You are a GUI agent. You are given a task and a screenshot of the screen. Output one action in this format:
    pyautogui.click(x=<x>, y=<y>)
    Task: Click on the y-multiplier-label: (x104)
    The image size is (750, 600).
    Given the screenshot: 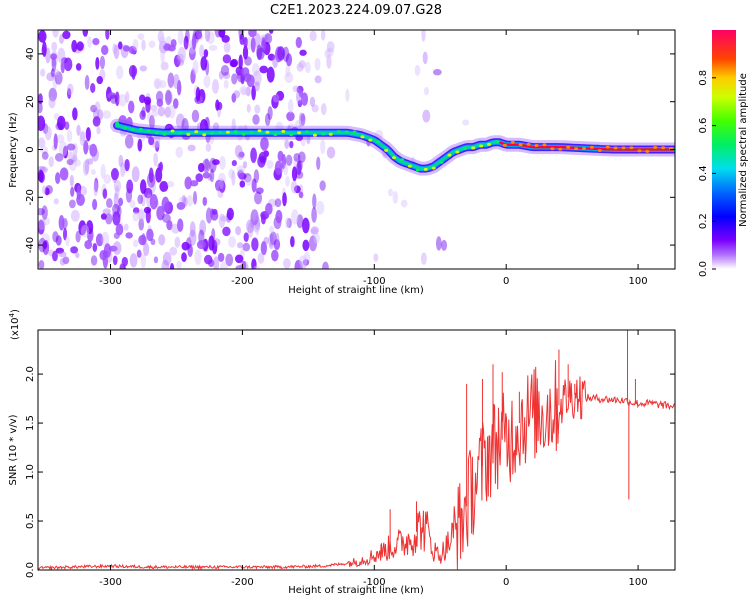 What is the action you would take?
    pyautogui.click(x=14, y=324)
    